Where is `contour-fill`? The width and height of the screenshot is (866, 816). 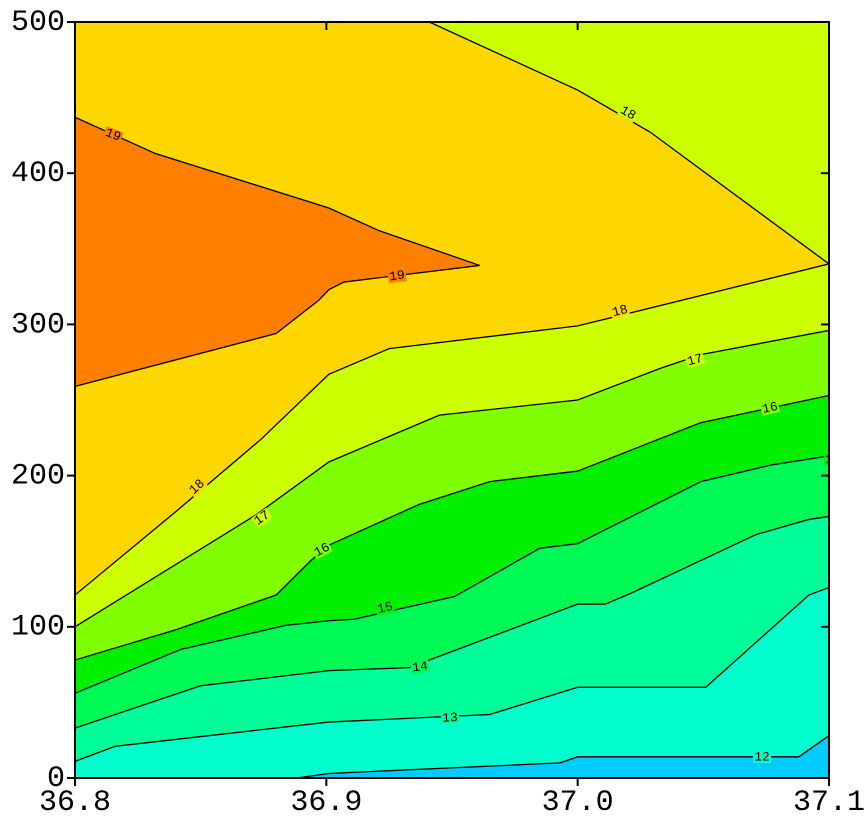 contour-fill is located at coordinates (629, 143).